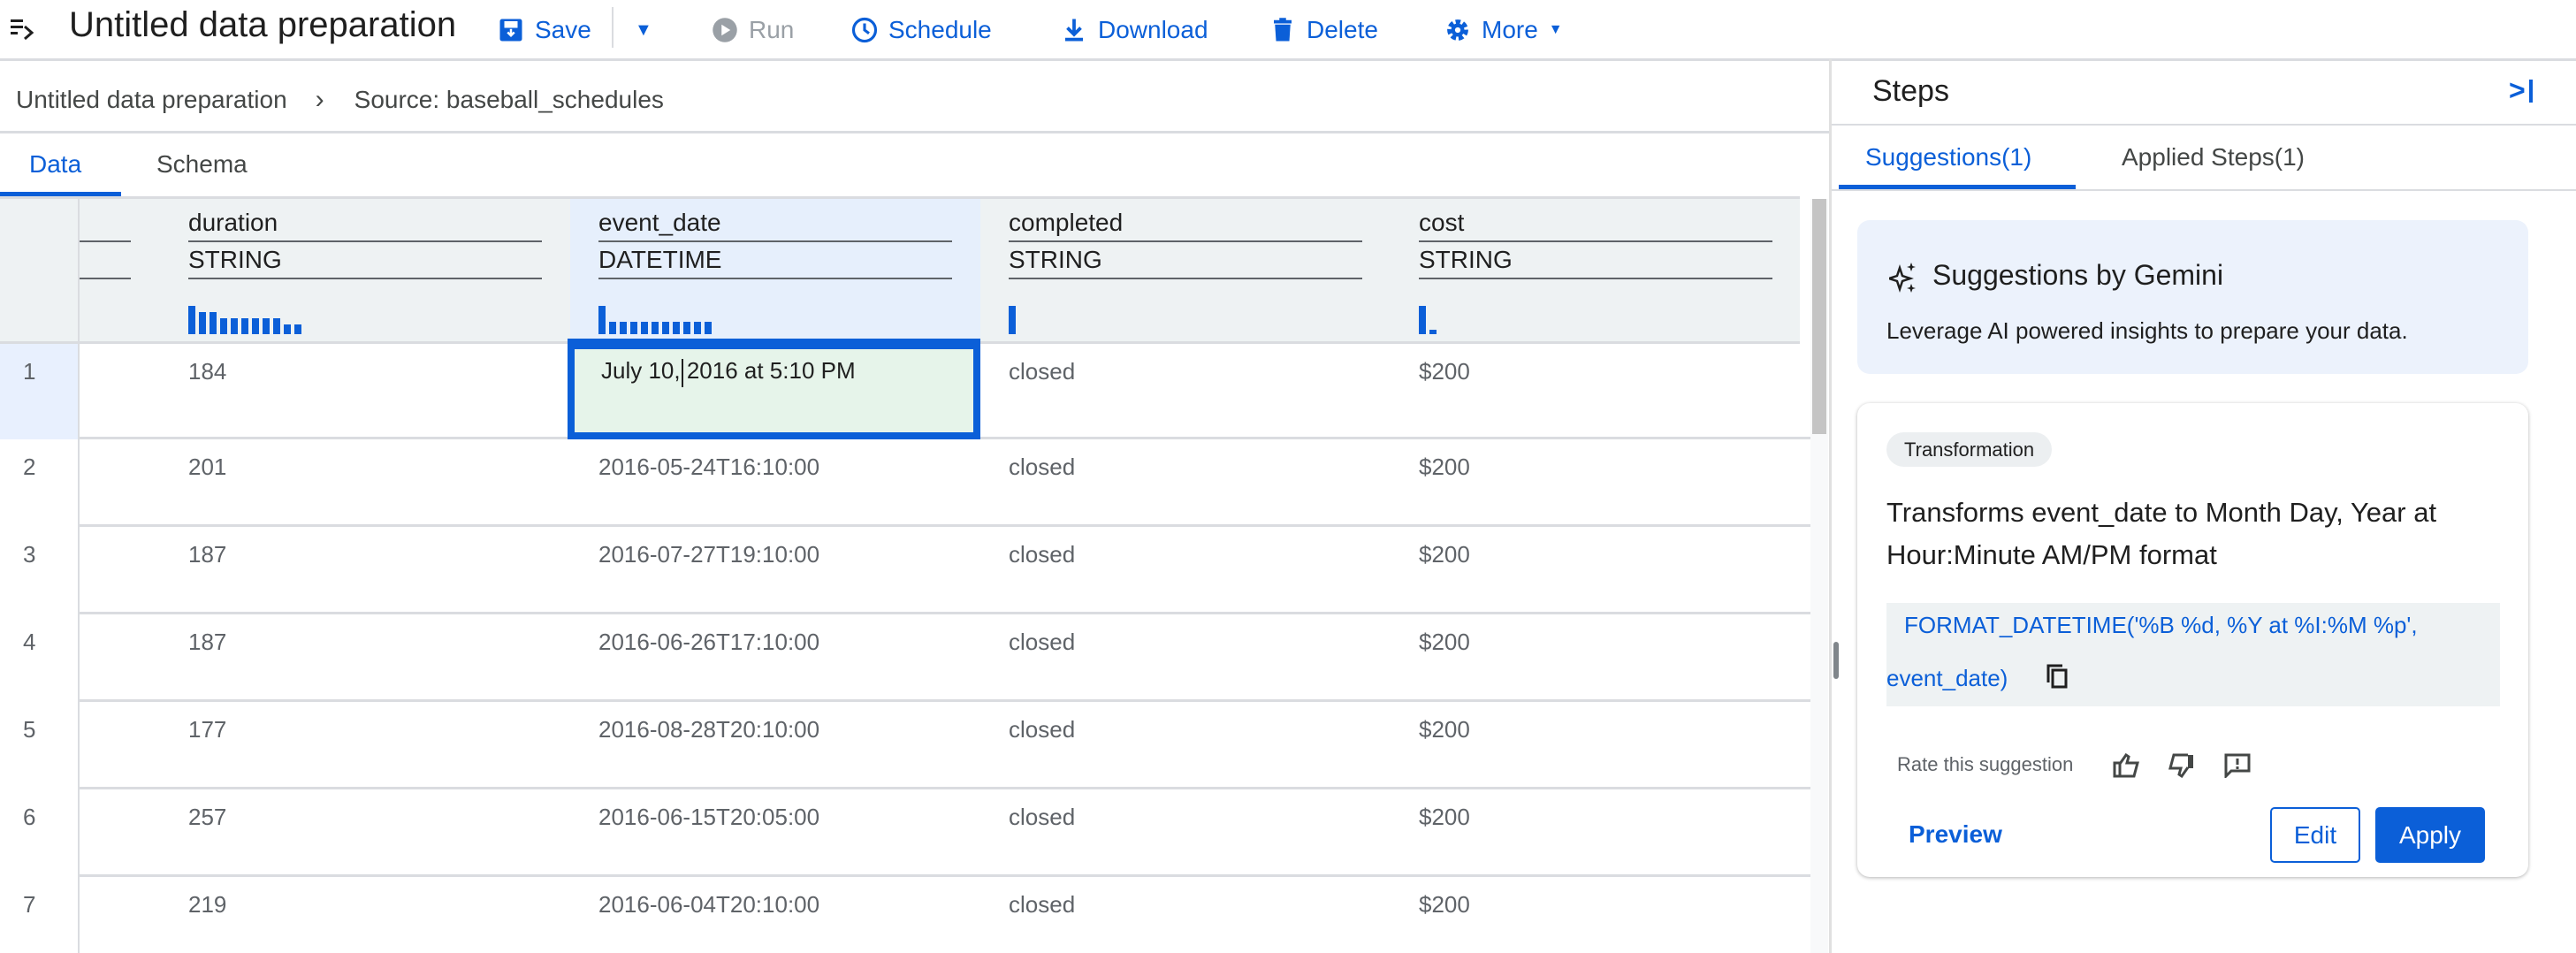  I want to click on page-title: Untitled data preparation, so click(263, 25).